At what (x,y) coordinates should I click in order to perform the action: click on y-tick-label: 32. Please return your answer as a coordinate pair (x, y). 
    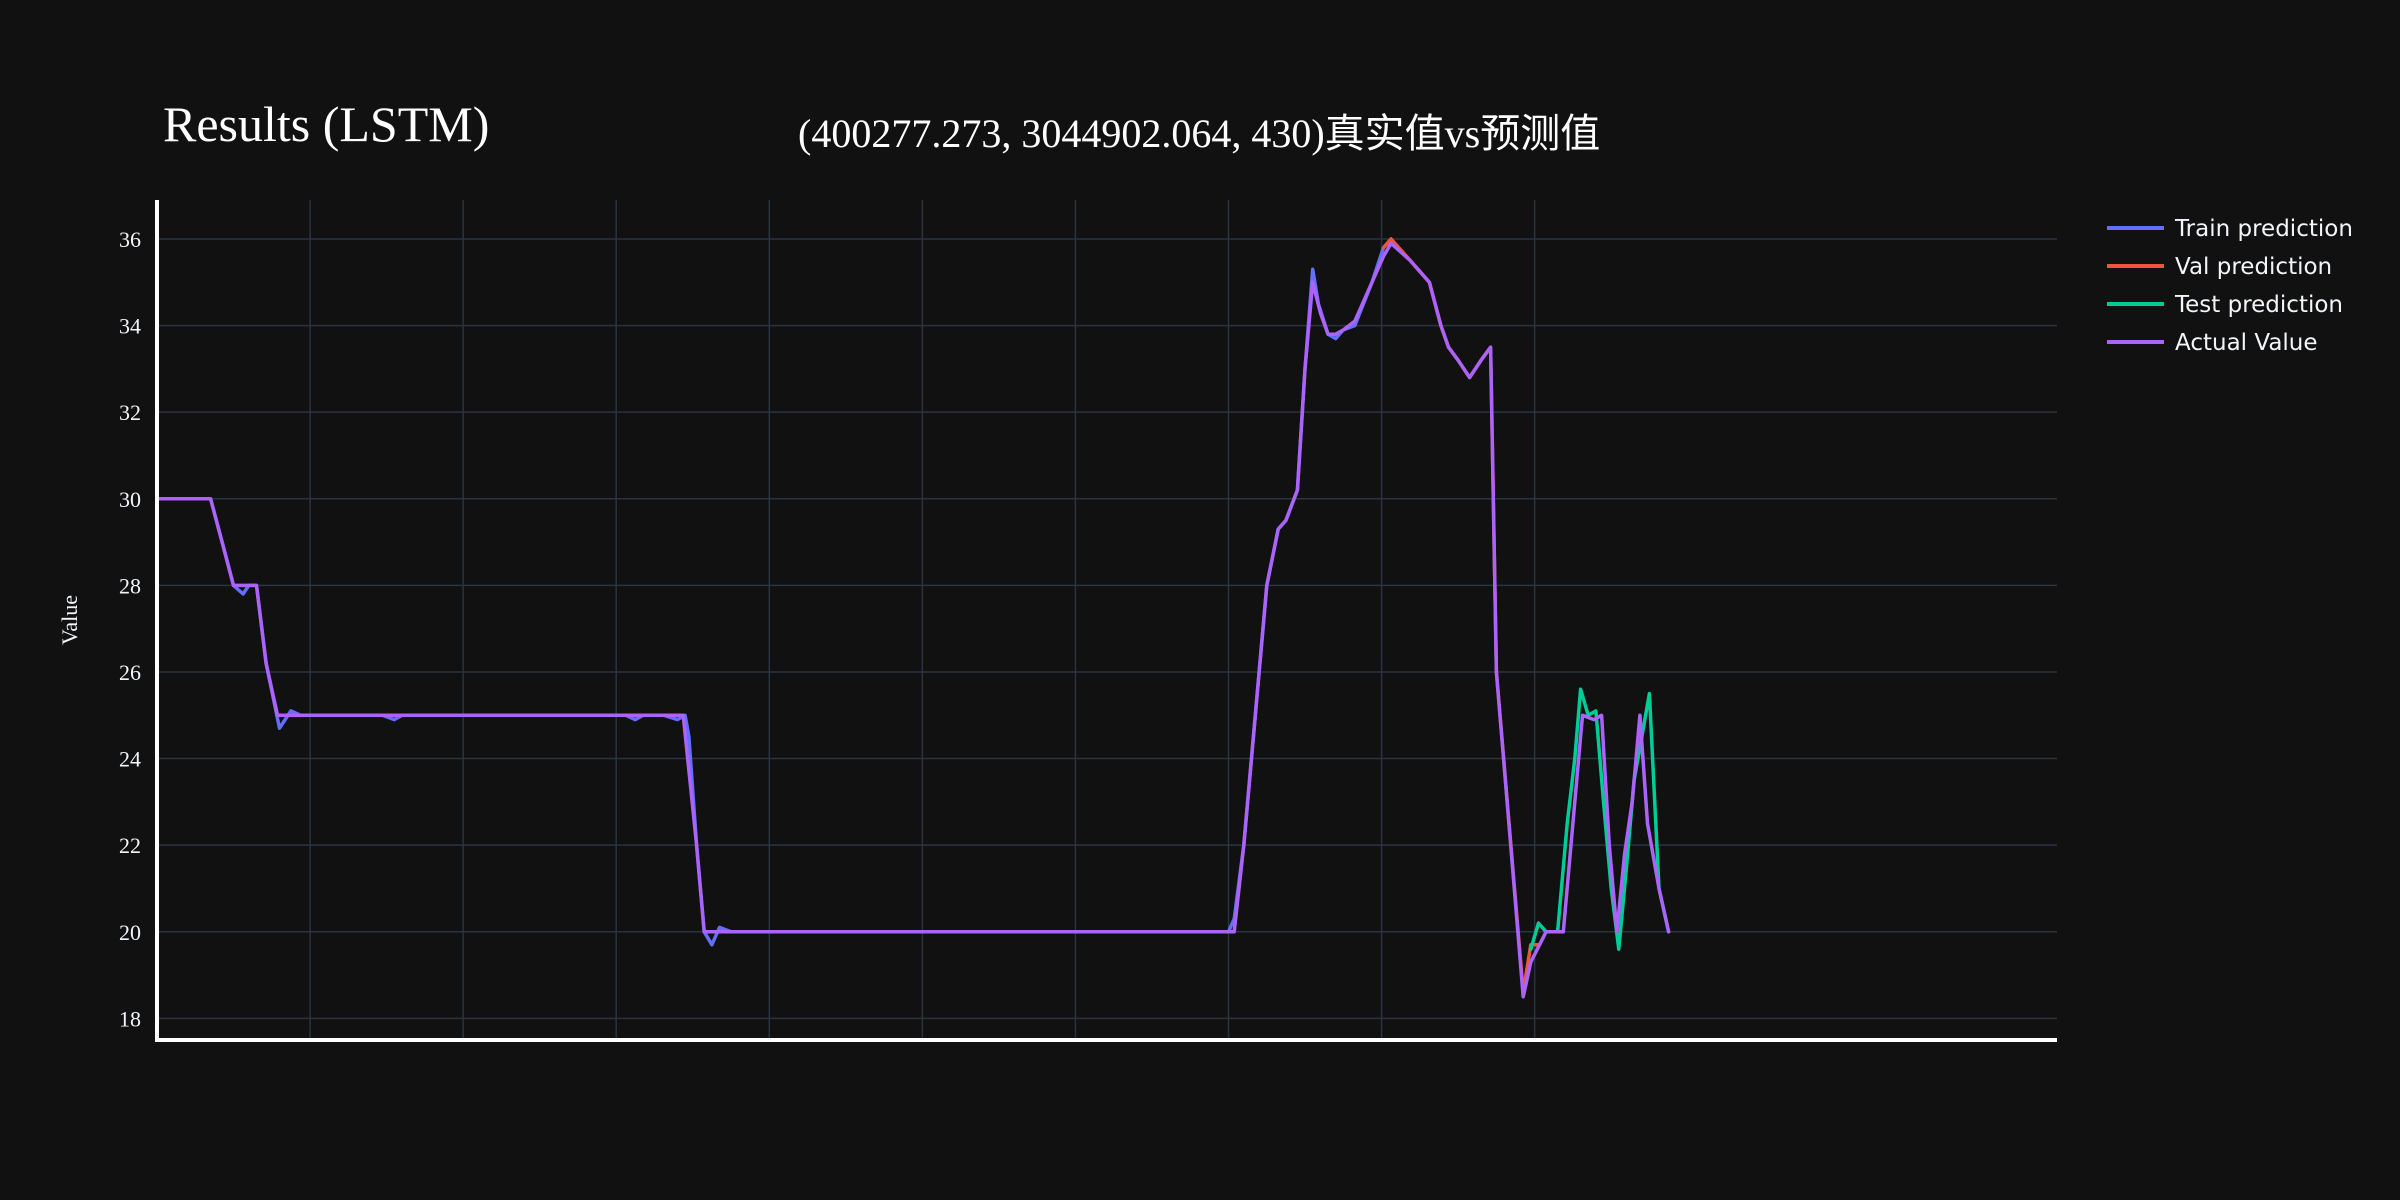
    Looking at the image, I should click on (130, 412).